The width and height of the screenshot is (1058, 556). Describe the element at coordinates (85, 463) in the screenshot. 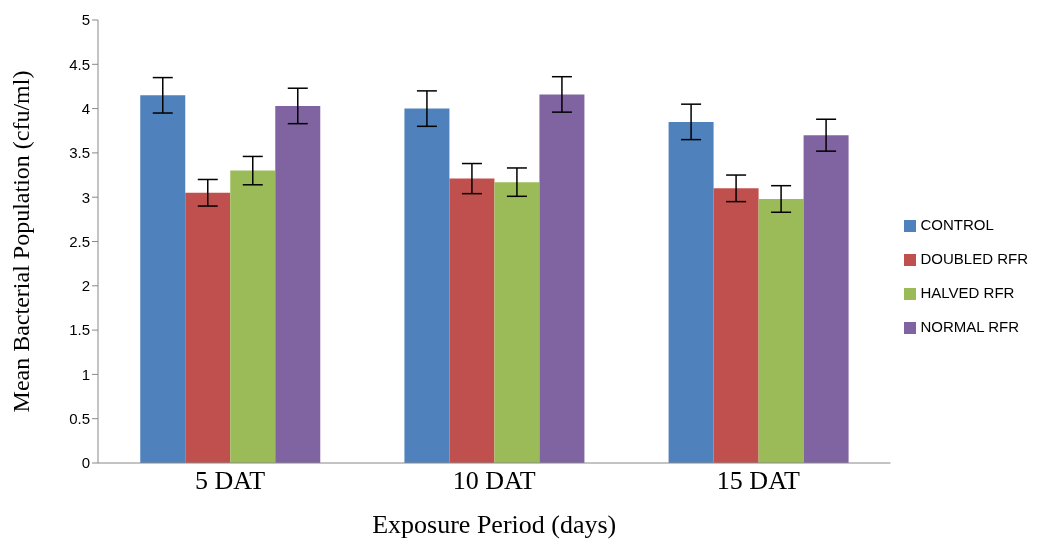

I see `y-tick-label: 0` at that location.